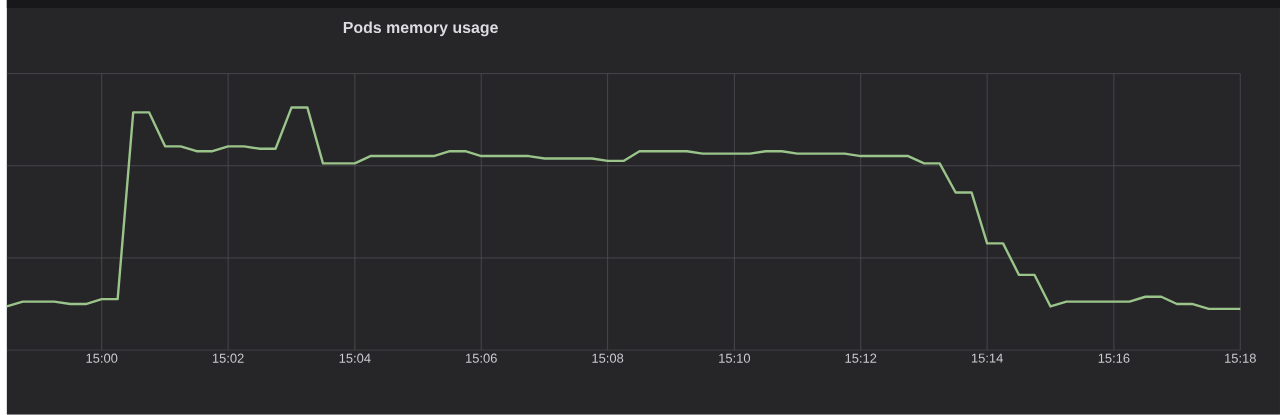 Image resolution: width=1280 pixels, height=415 pixels. What do you see at coordinates (735, 358) in the screenshot?
I see `x-tick-label: 15:10` at bounding box center [735, 358].